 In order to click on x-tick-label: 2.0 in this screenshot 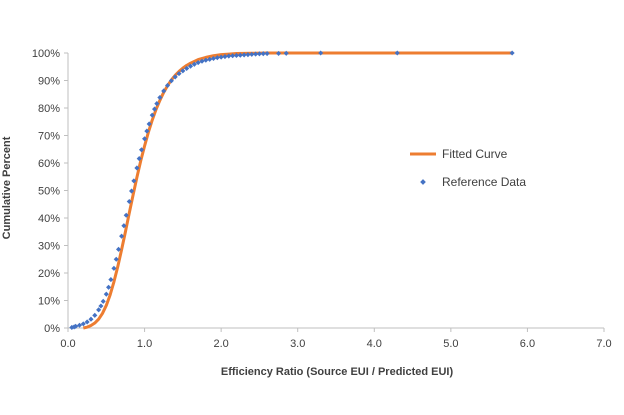, I will do `click(220, 344)`.